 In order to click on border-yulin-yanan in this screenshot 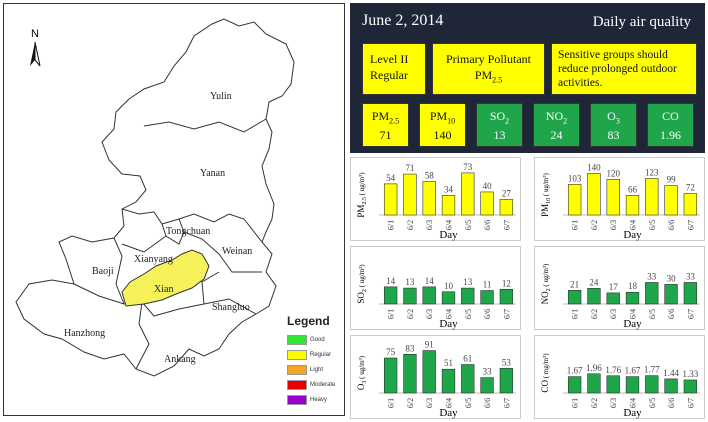, I will do `click(205, 125)`.